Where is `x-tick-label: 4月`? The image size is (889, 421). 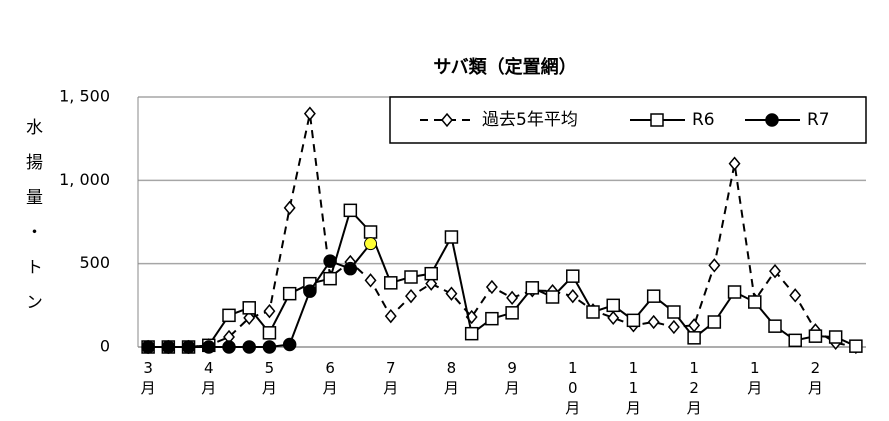
x-tick-label: 4月 is located at coordinates (209, 378).